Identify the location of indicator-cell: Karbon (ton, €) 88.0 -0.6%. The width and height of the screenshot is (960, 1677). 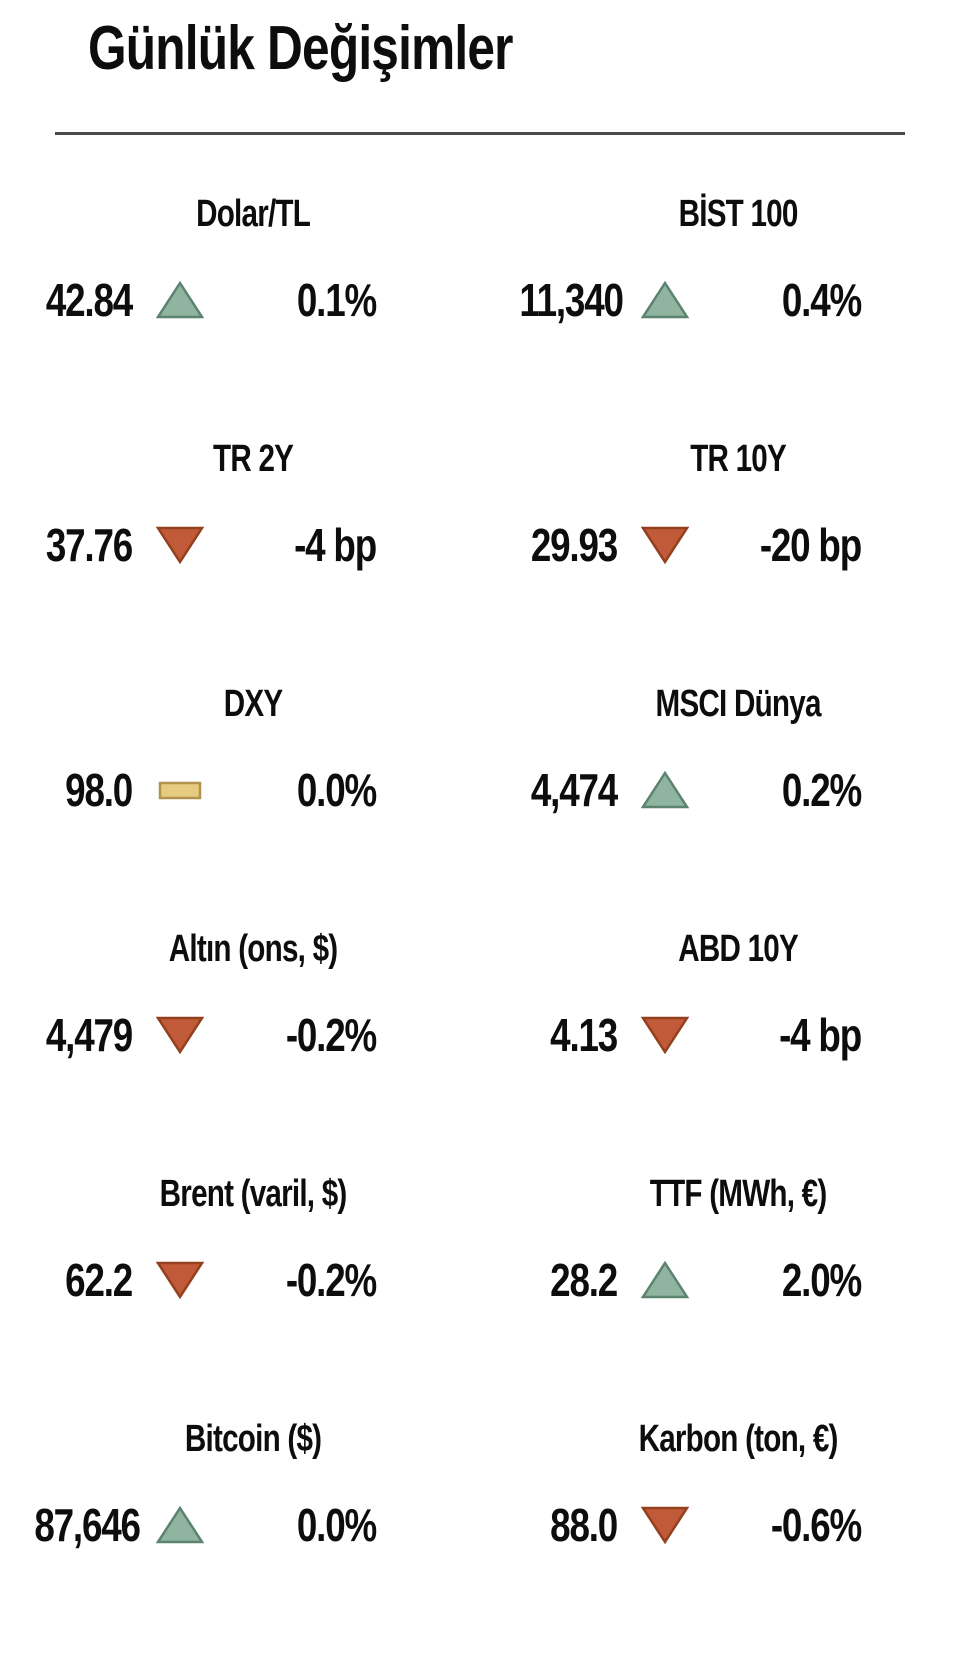
(722, 1486).